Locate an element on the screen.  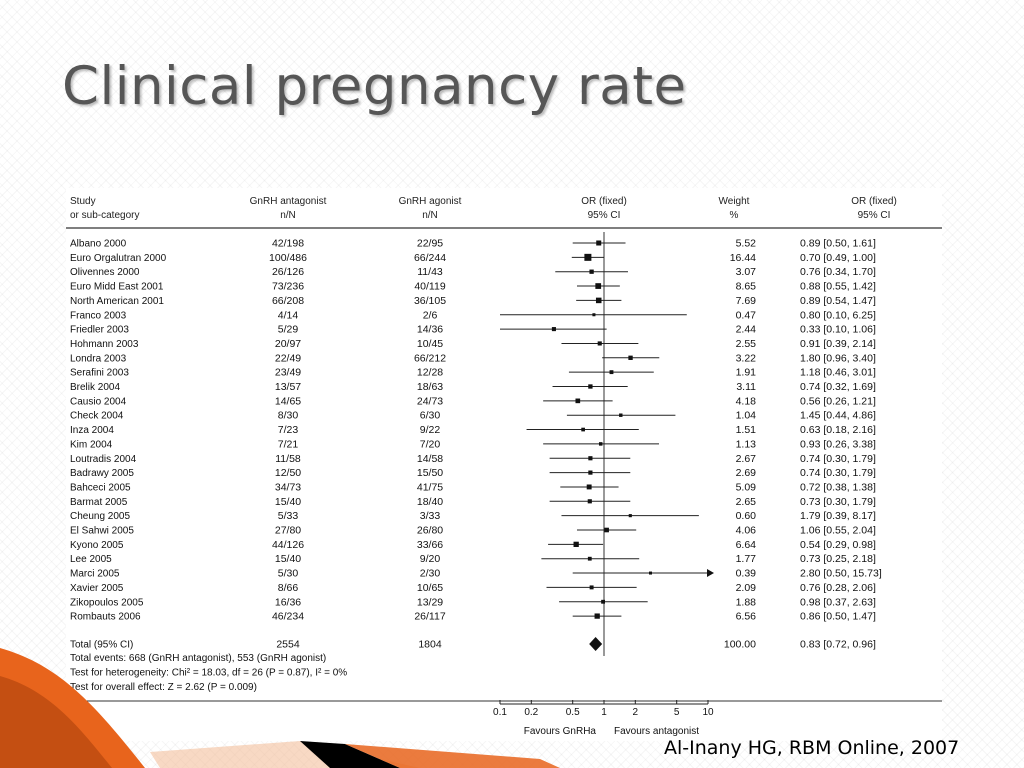
weight-value: 8.65 is located at coordinates (746, 287).